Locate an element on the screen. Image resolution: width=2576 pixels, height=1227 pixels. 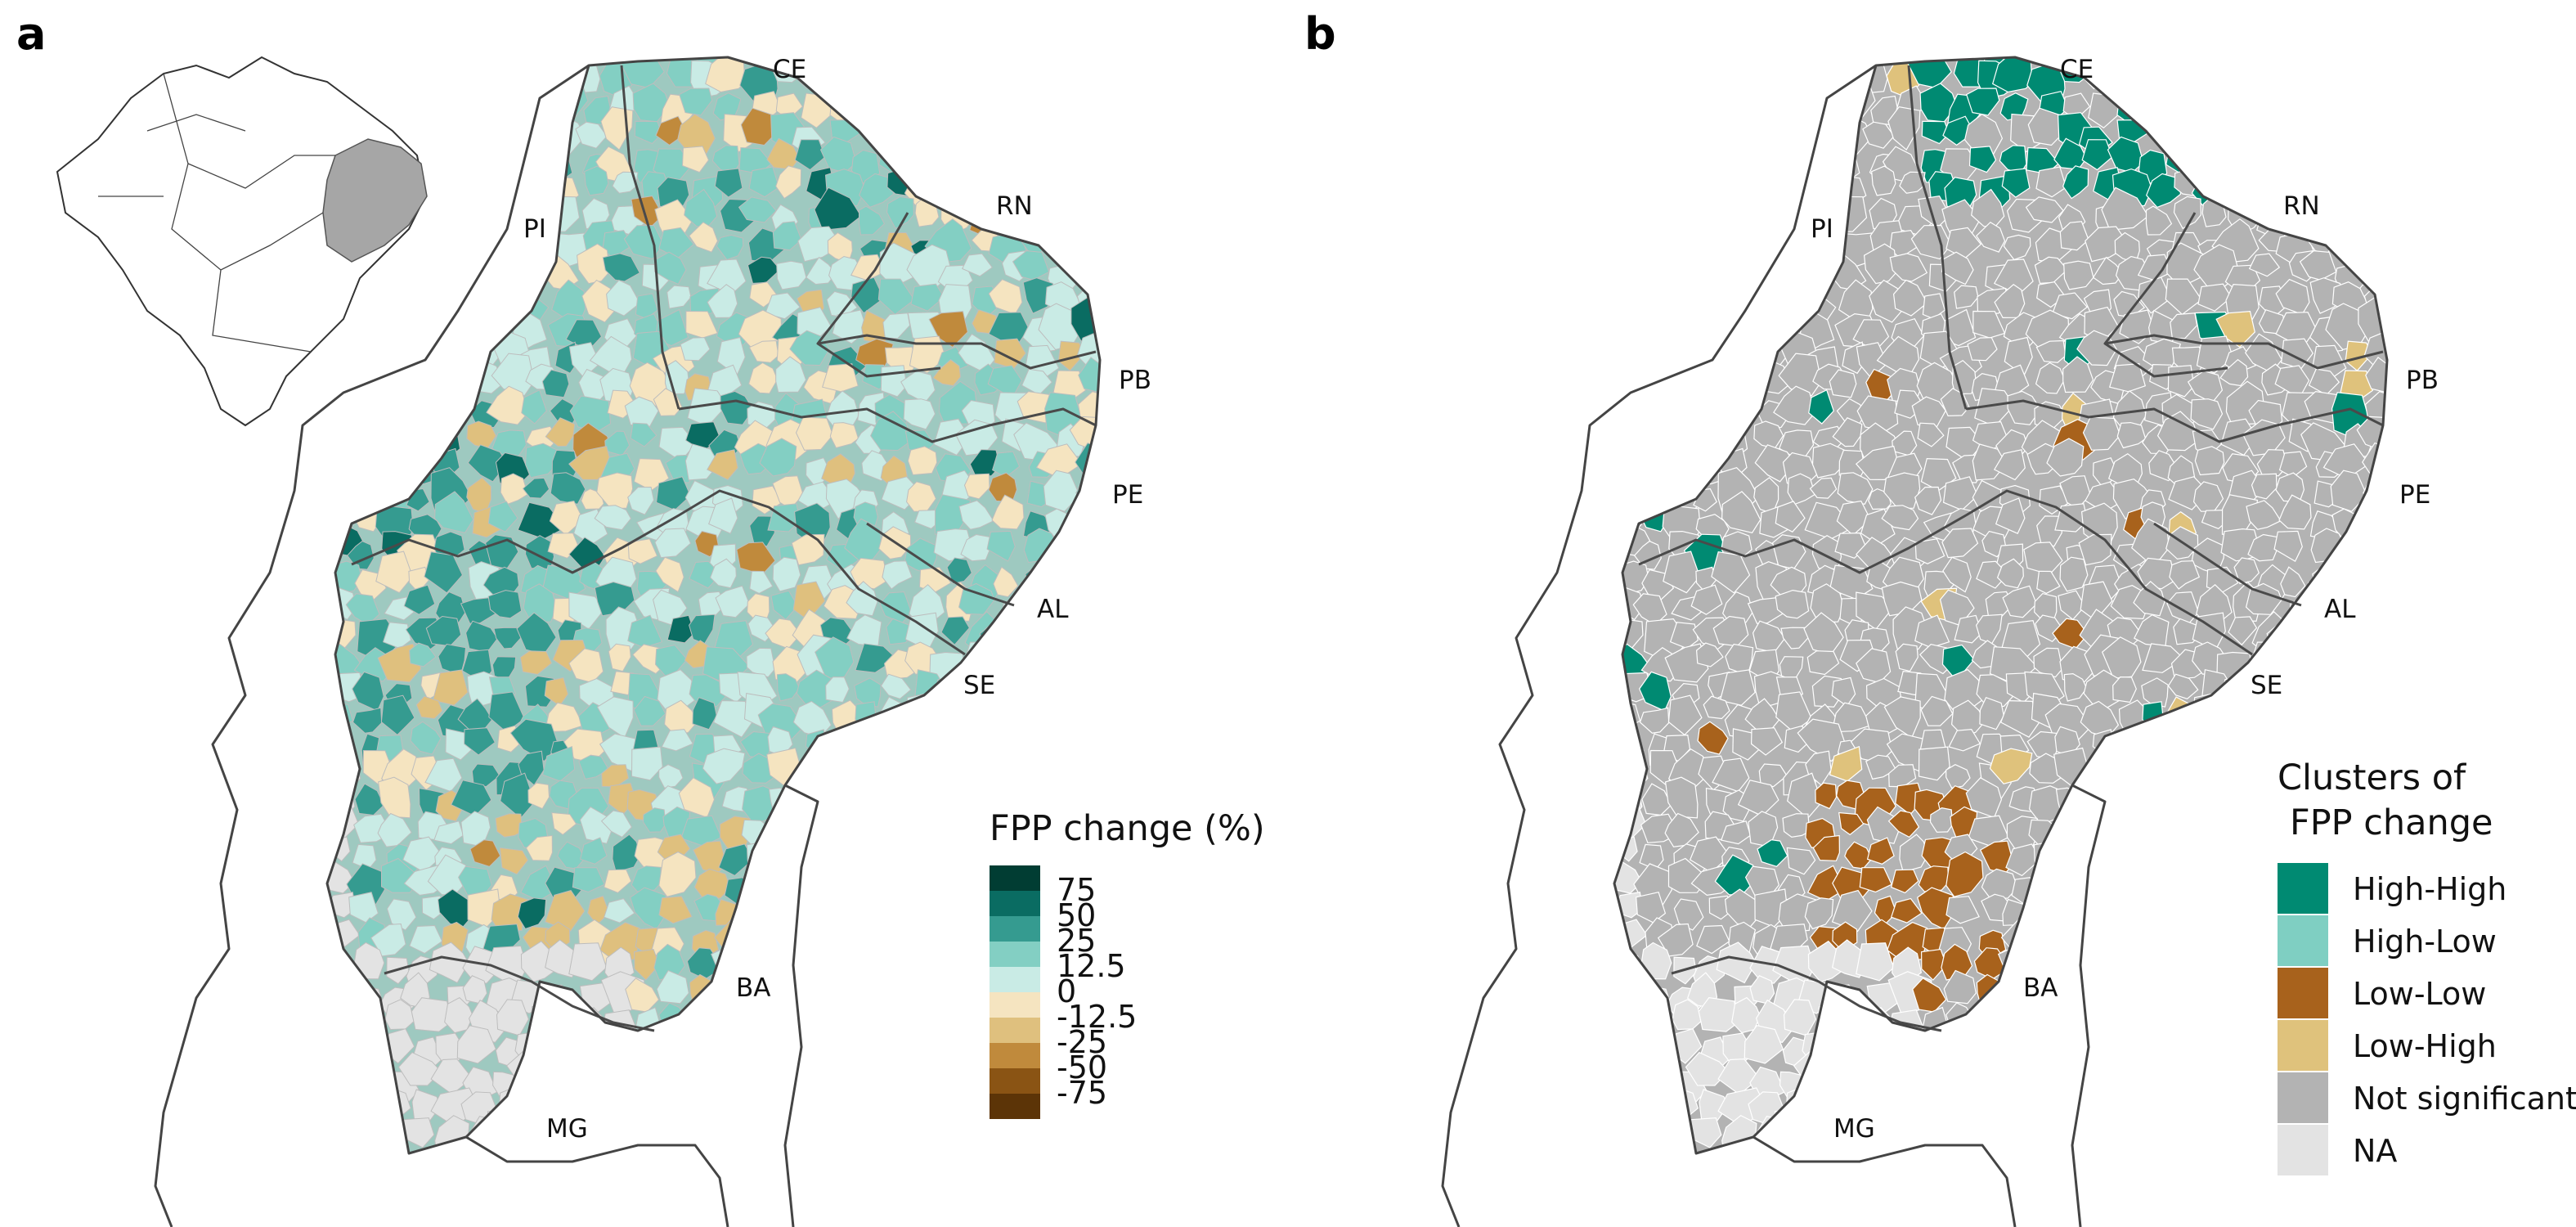
state-label-rn: RN is located at coordinates (1014, 206).